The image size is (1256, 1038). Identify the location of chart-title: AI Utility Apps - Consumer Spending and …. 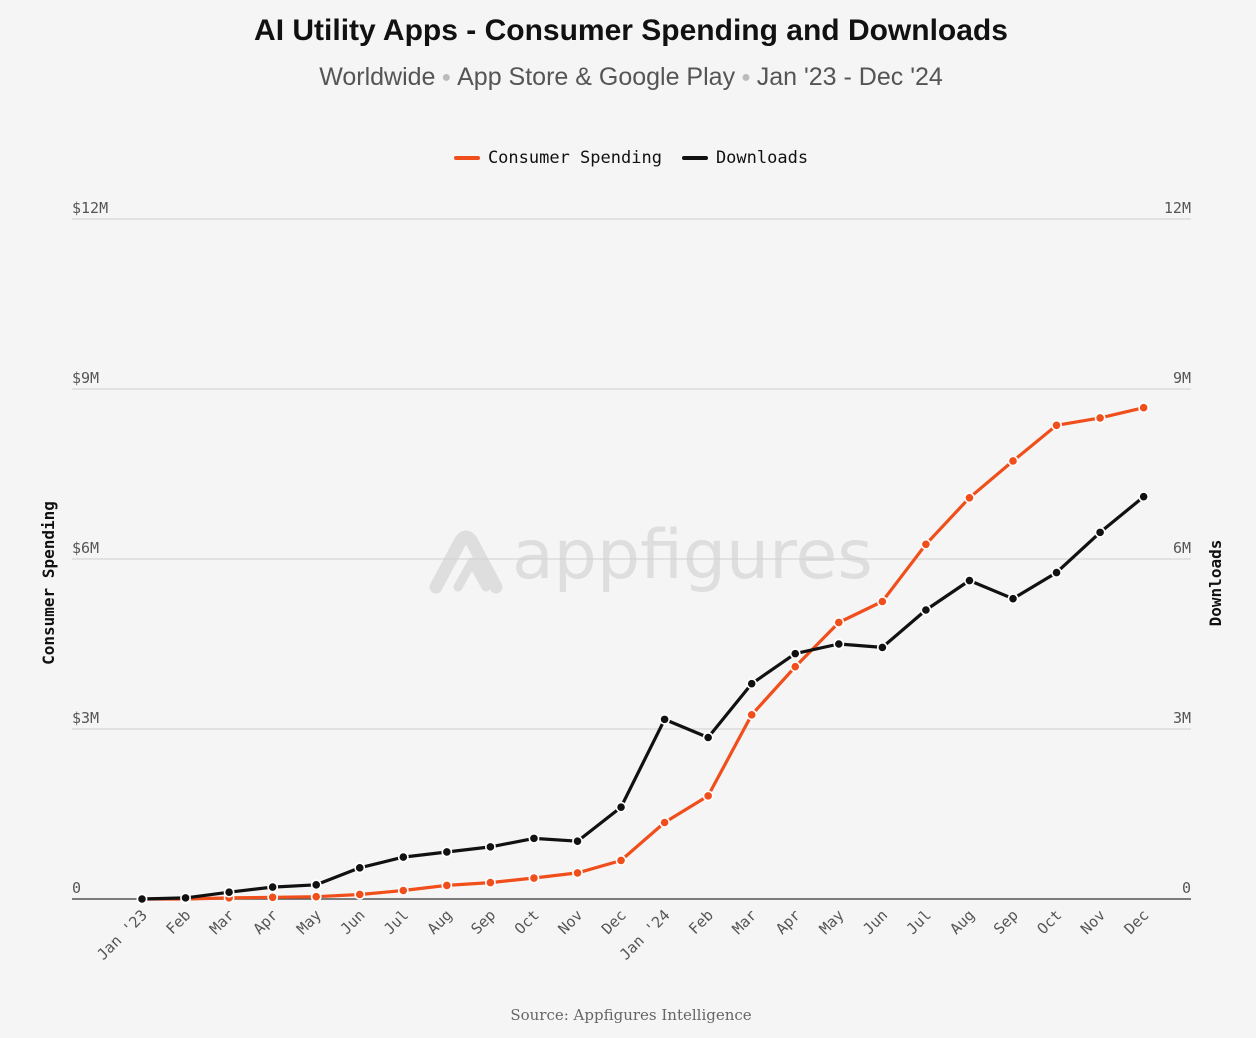
(631, 30).